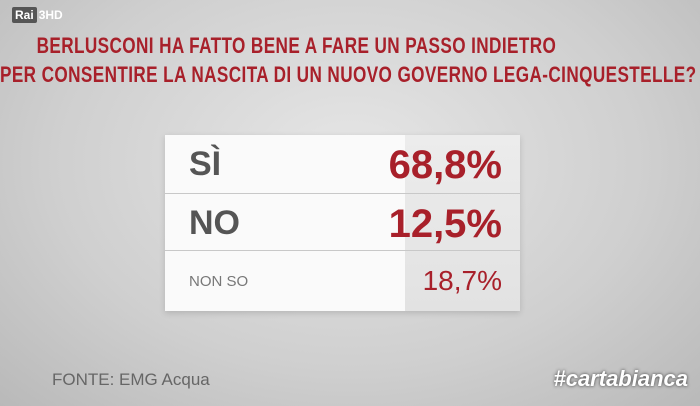 This screenshot has width=700, height=406. Describe the element at coordinates (205, 164) in the screenshot. I see `answer-label: SÌ` at that location.